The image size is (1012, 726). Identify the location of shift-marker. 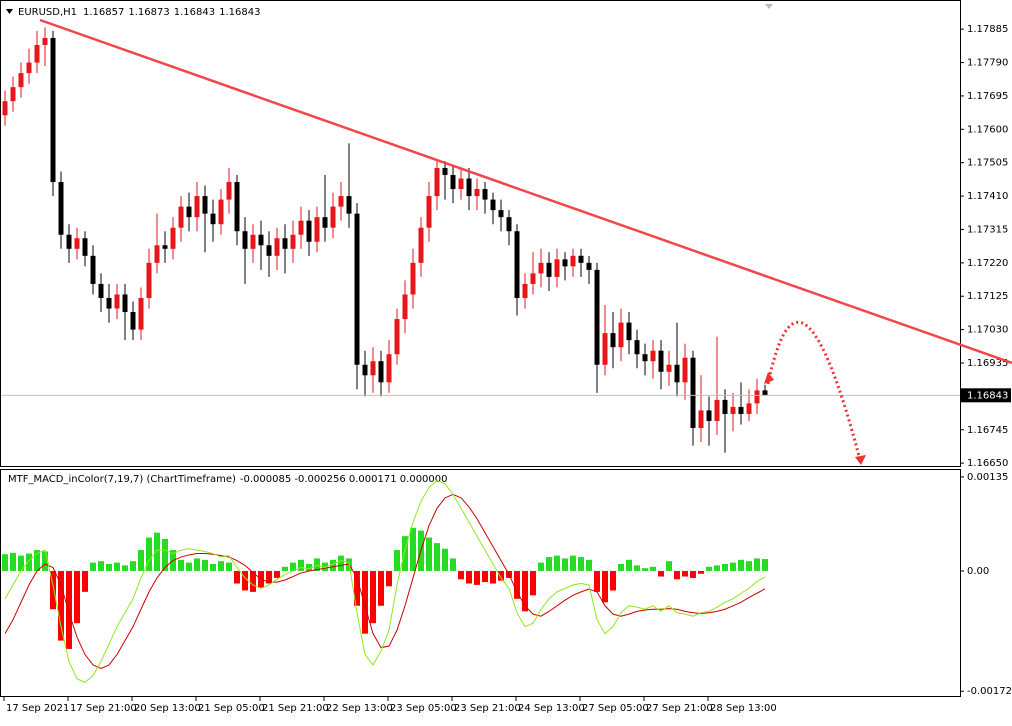
(769, 6).